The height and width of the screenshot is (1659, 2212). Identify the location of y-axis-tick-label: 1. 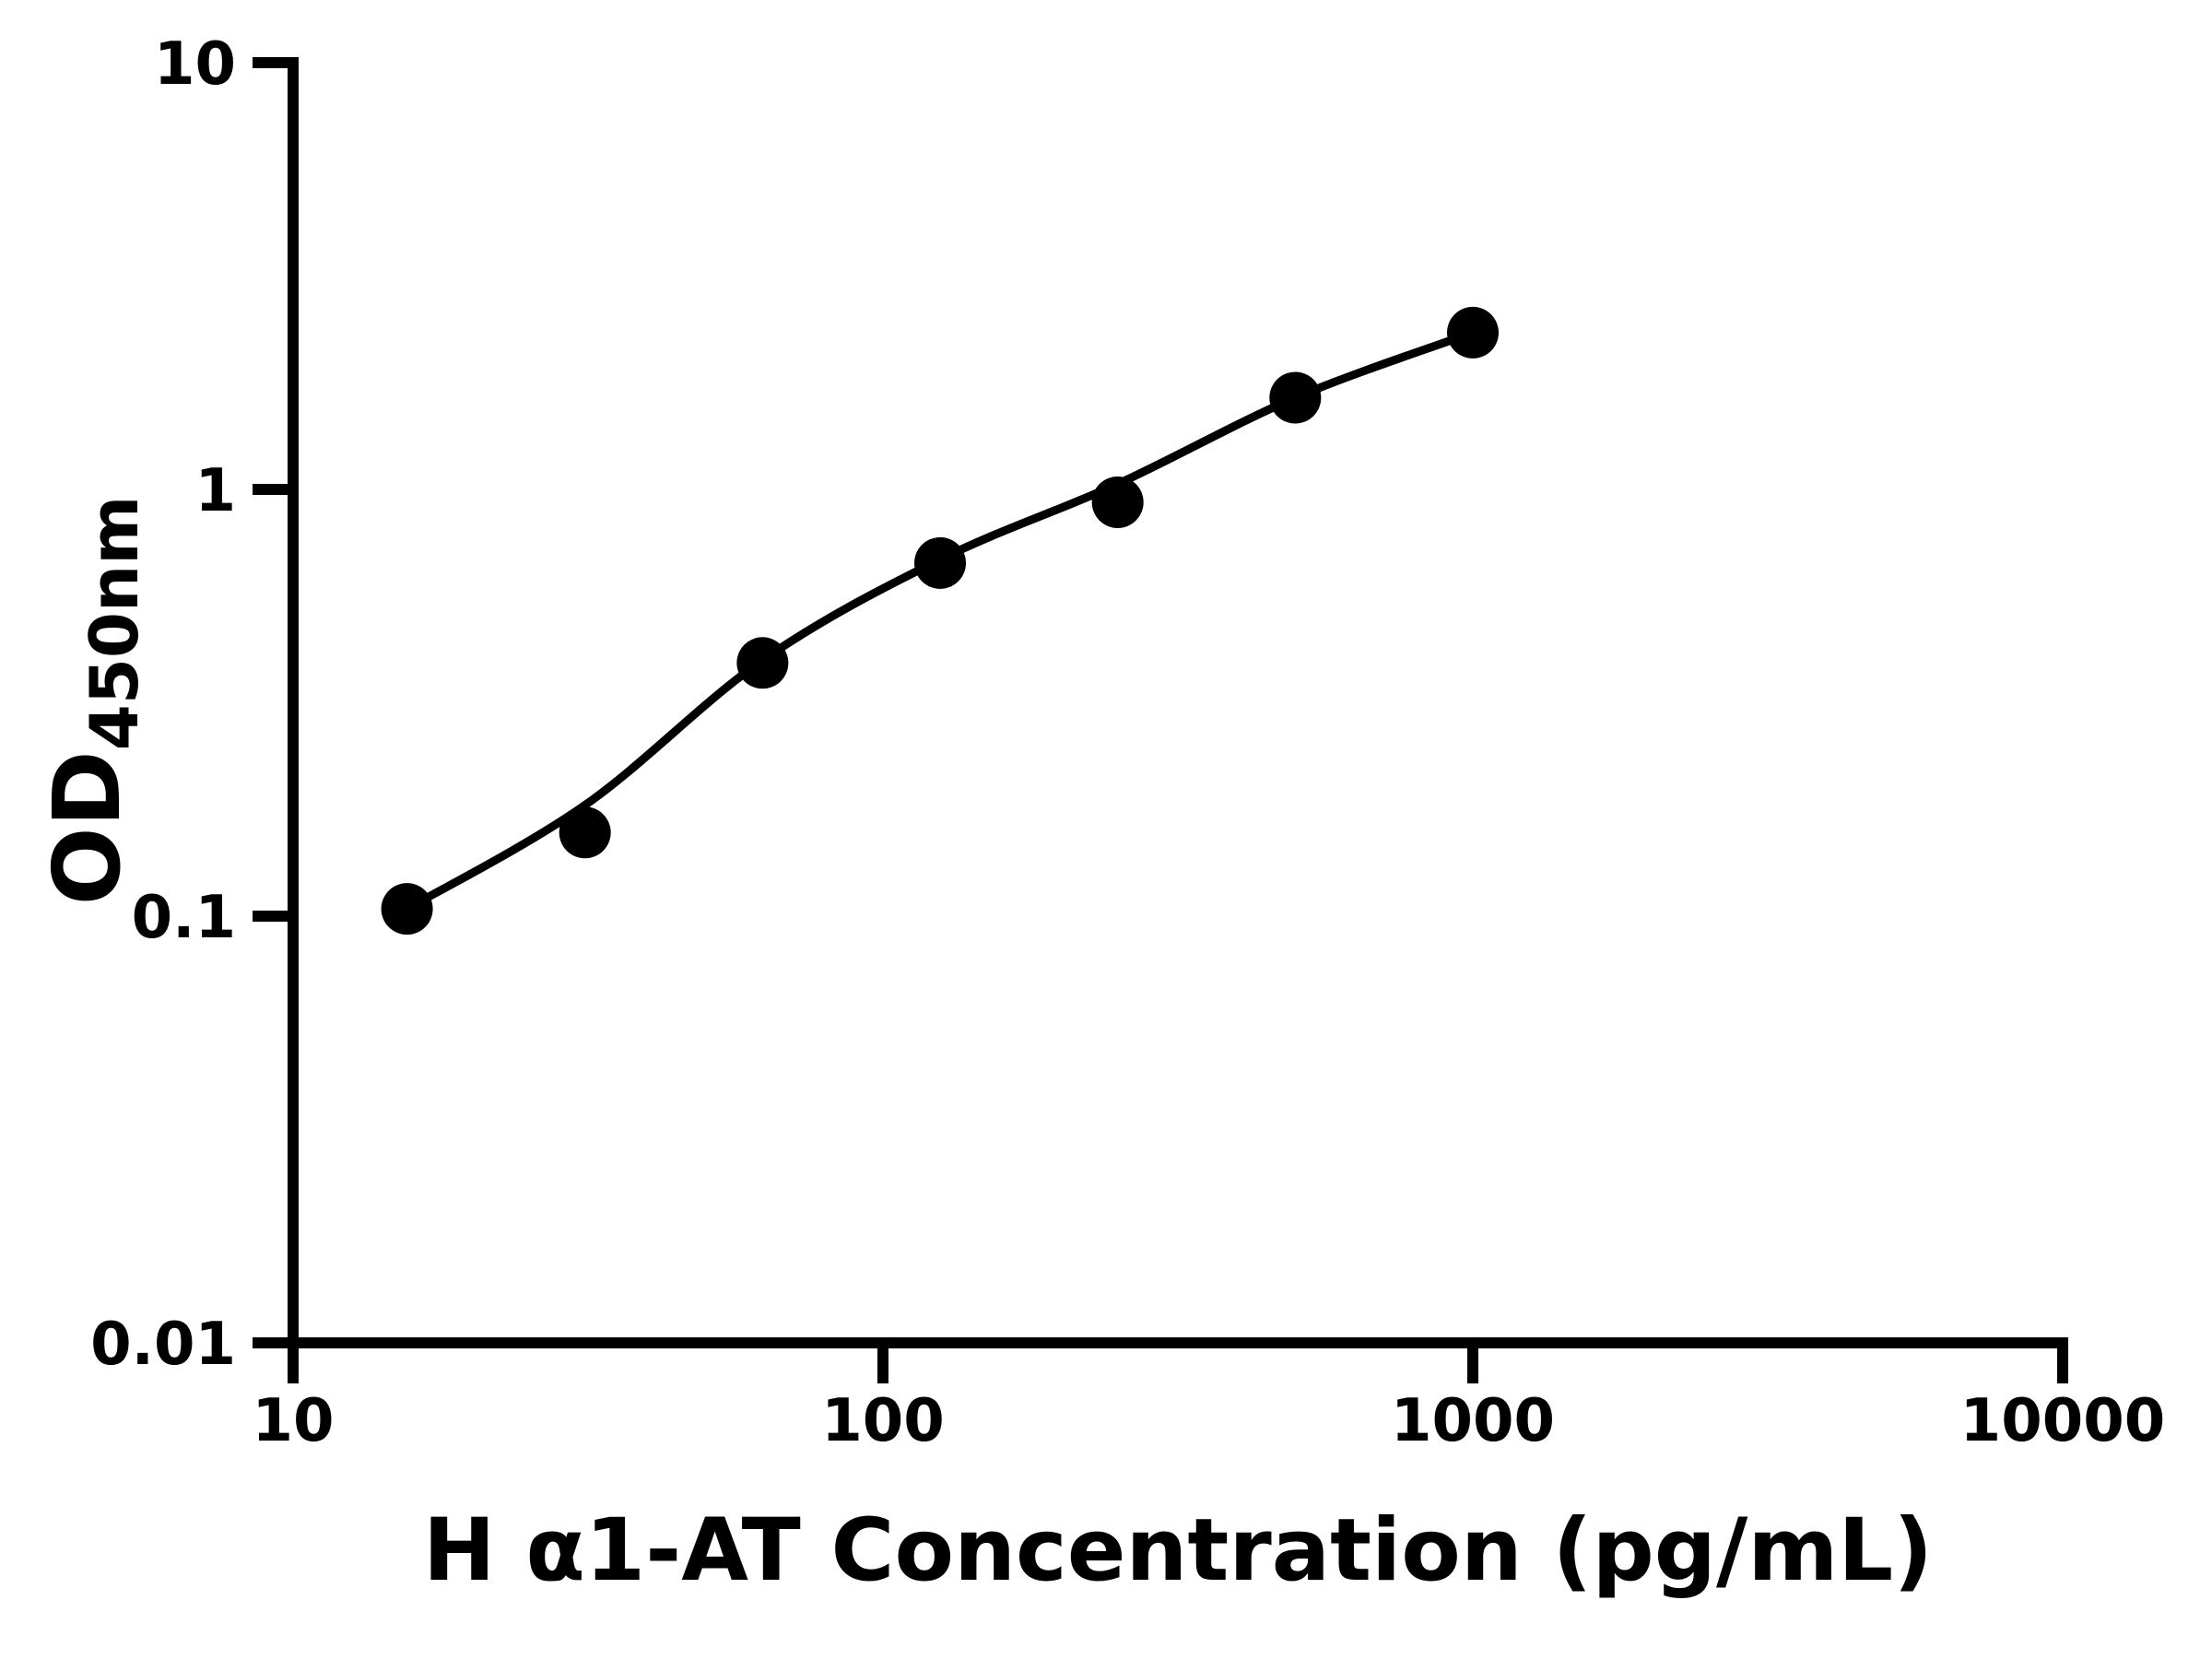
(215, 491).